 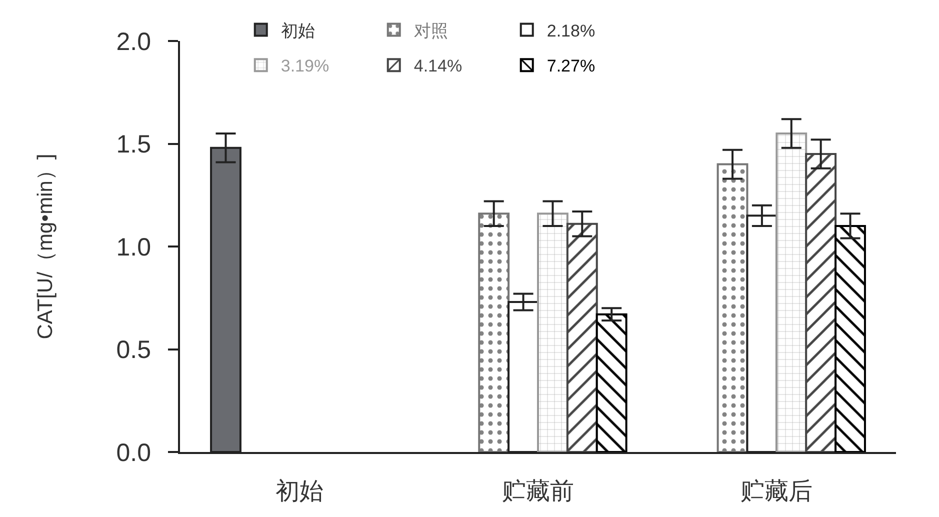 I want to click on text: 7.27%, so click(x=571, y=66).